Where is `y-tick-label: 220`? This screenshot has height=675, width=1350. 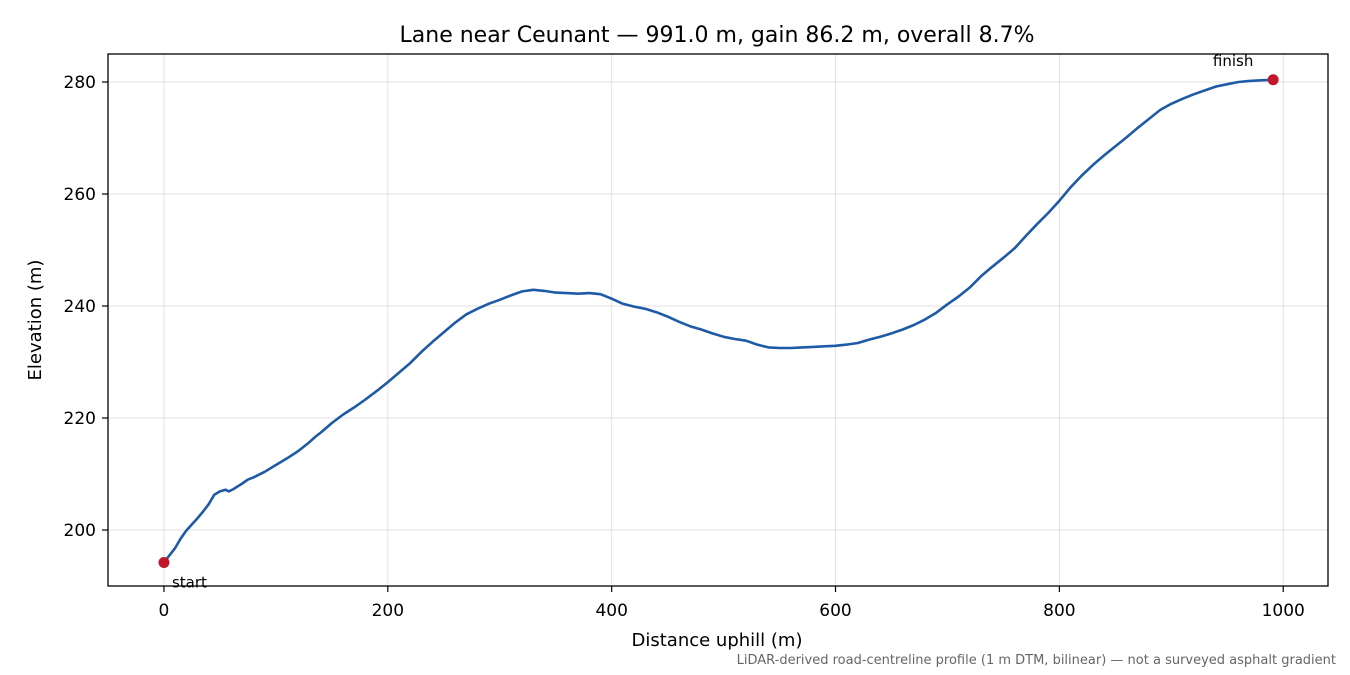 y-tick-label: 220 is located at coordinates (80, 419).